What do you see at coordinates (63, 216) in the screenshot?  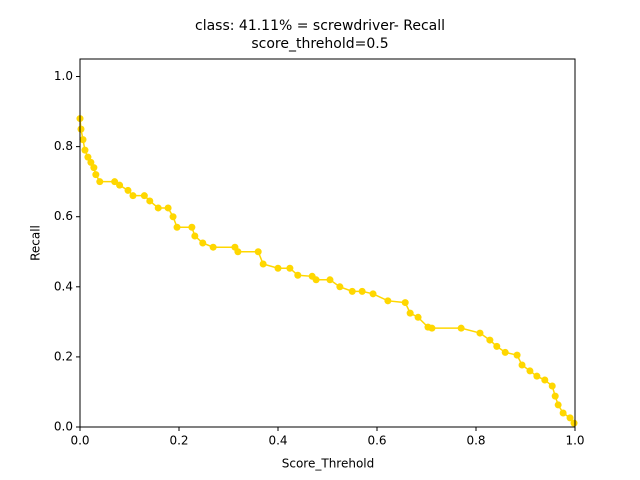 I see `y-tick-label: 0.6` at bounding box center [63, 216].